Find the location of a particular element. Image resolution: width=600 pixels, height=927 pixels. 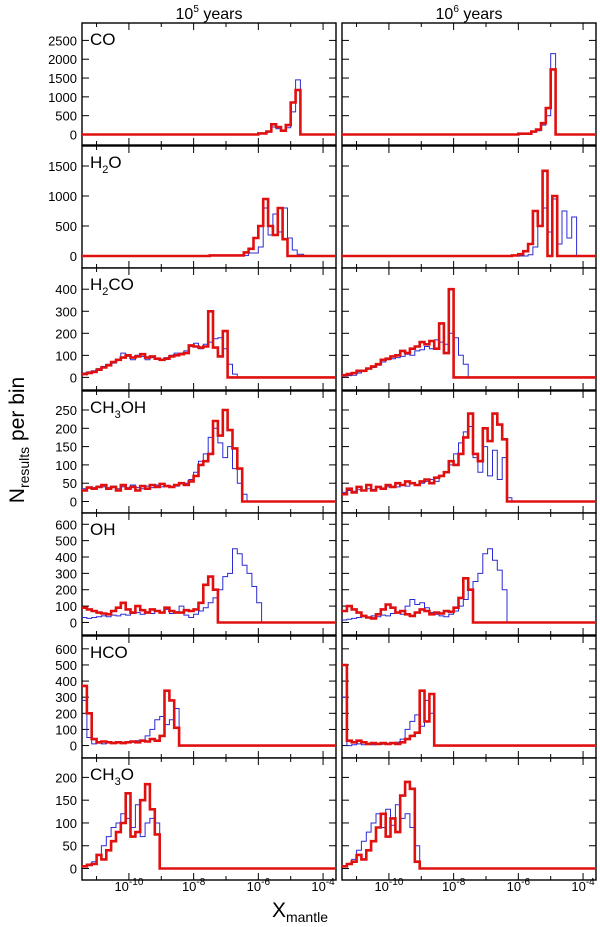

species-label-HCO: HCO is located at coordinates (109, 652).